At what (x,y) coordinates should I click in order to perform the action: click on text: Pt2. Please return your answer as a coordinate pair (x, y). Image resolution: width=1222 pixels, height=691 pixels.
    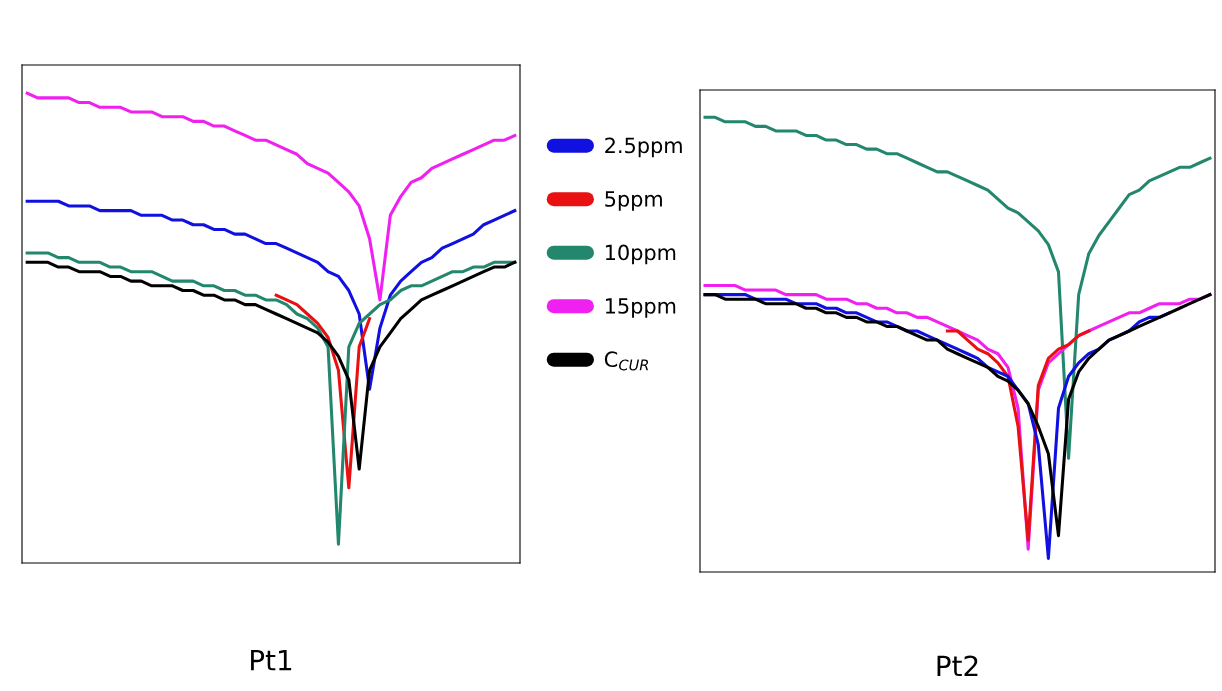
    Looking at the image, I should click on (957, 666).